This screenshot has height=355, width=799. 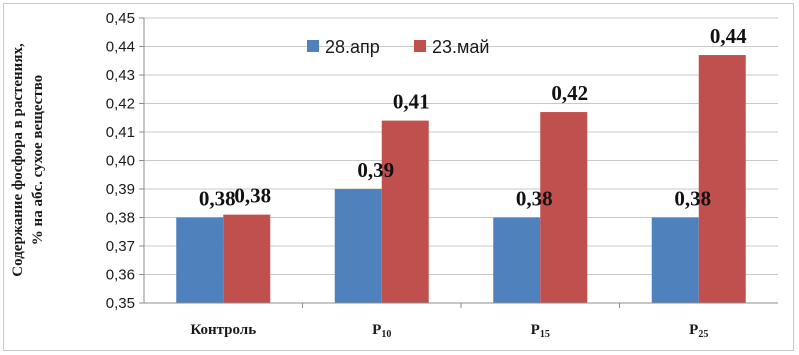 I want to click on legend-label-series-1: 28.апр, so click(x=352, y=47).